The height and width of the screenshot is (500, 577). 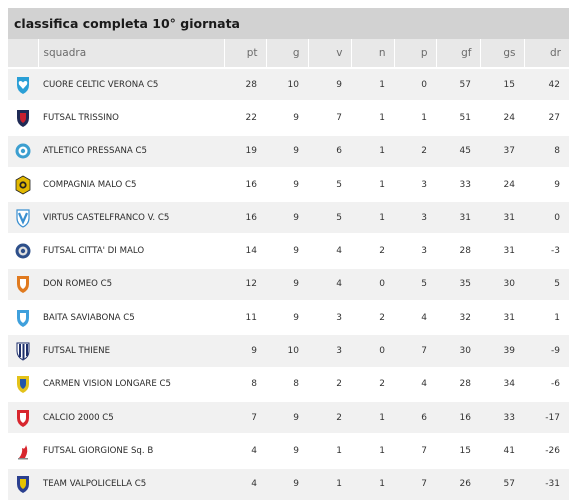 I want to click on table-row: TEAM VALPOLICELLA C5 4 9 1 1 7 26 57 -31, so click(x=288, y=483).